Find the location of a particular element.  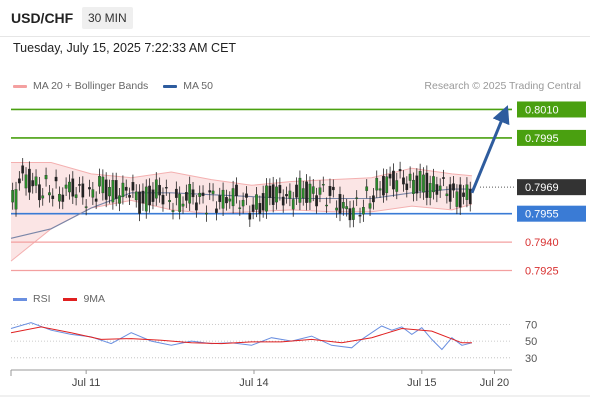

legend-label-9ma: 9MA is located at coordinates (94, 299).